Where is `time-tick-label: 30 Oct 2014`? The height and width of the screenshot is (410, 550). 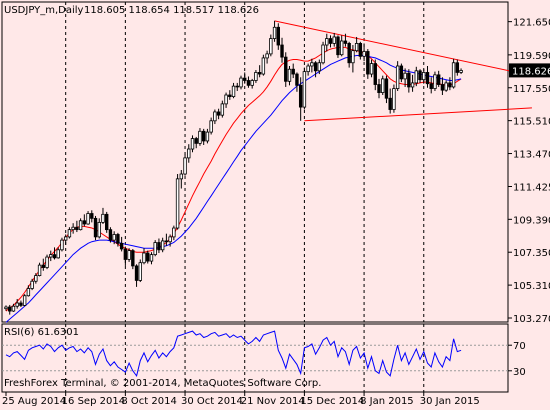 time-tick-label: 30 Oct 2014 is located at coordinates (212, 401).